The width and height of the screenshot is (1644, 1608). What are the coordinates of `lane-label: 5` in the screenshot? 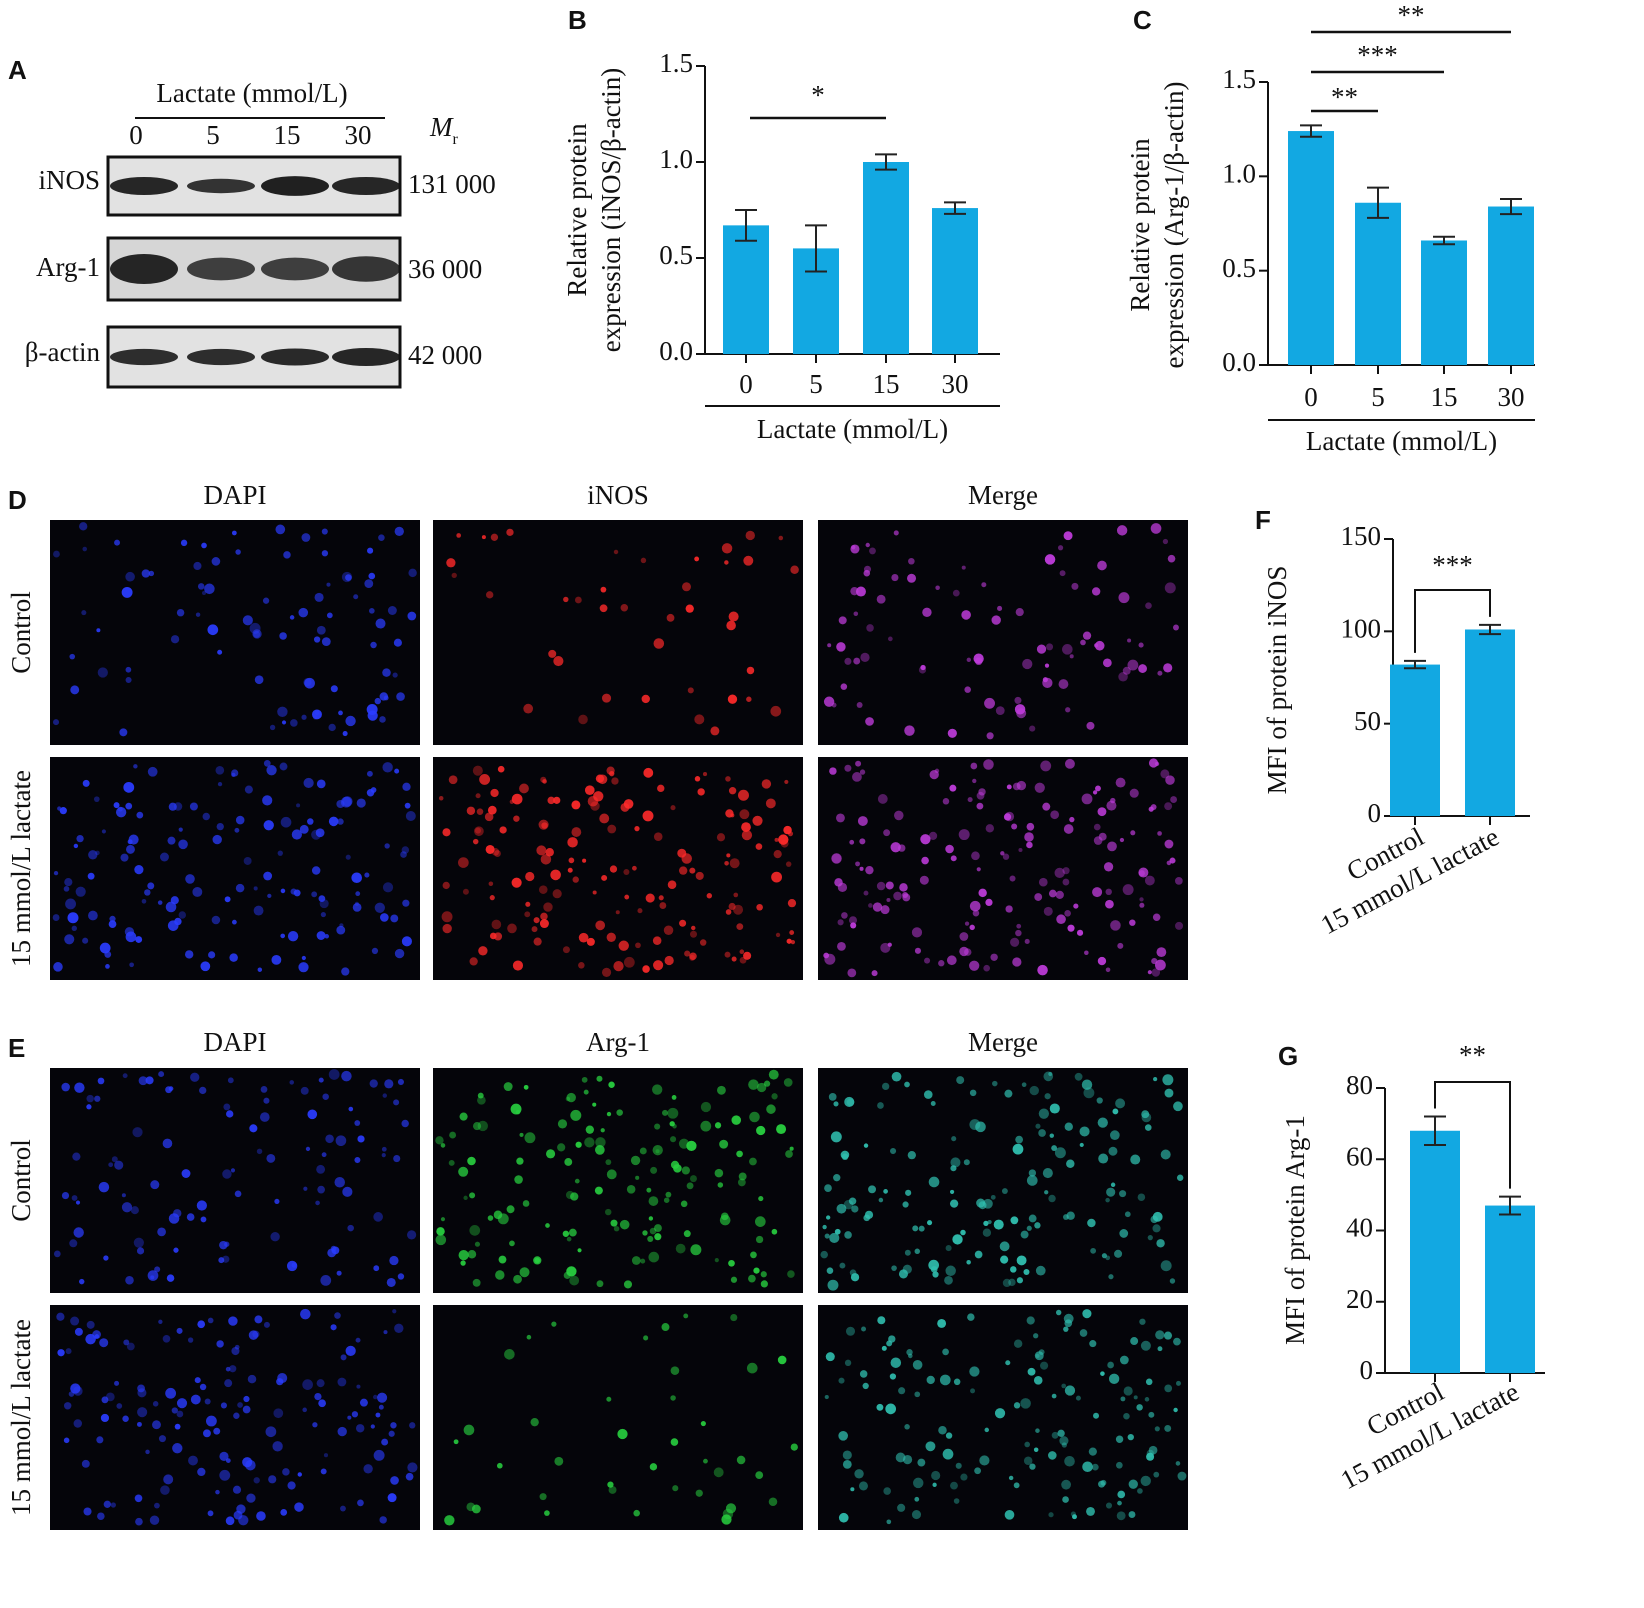 It's located at (213, 135).